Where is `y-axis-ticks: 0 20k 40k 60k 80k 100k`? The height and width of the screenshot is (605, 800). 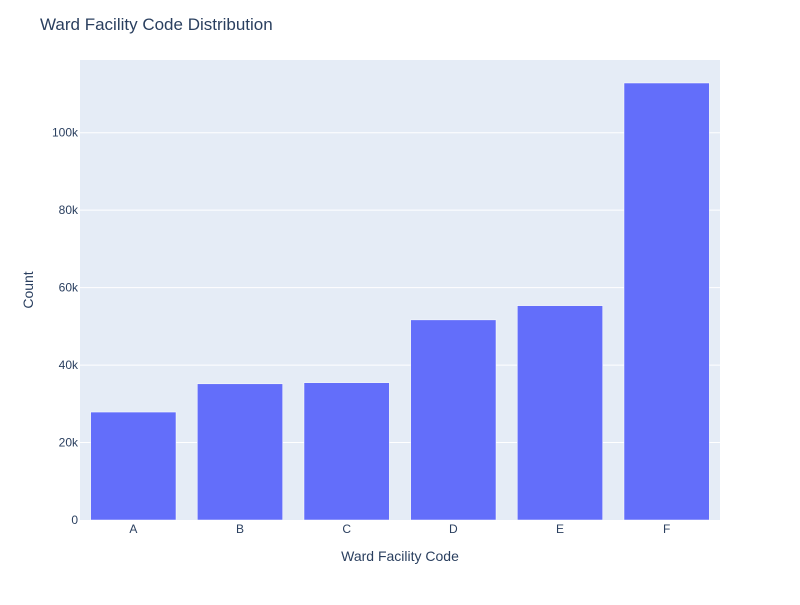 y-axis-ticks: 0 20k 40k 60k 80k 100k is located at coordinates (65, 326).